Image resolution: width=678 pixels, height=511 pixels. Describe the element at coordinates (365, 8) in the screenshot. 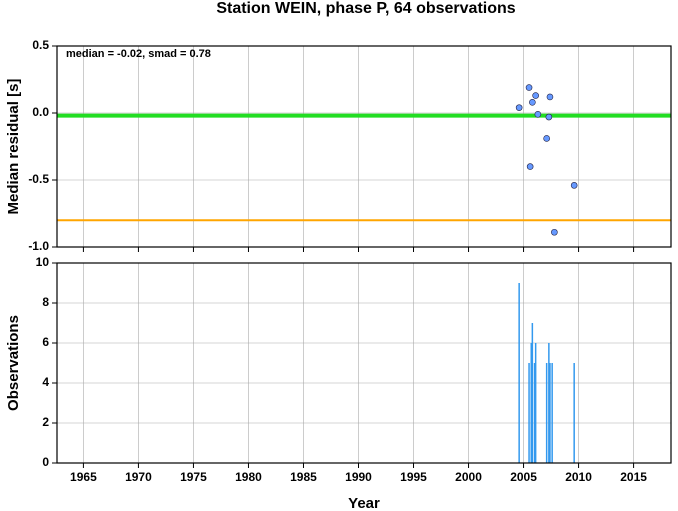

I see `chart-title: Station WEIN, phase P, 64 observations` at that location.